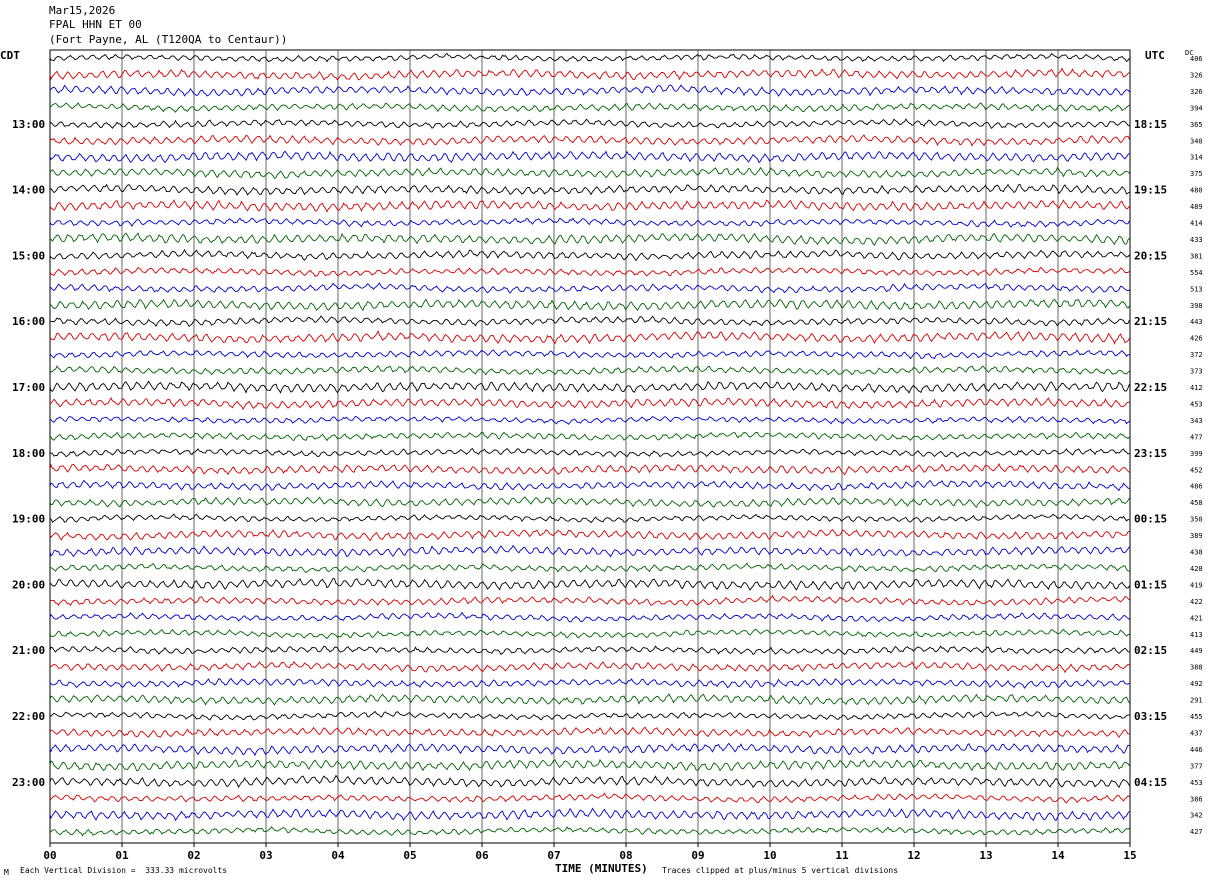 Image resolution: width=1210 pixels, height=886 pixels. What do you see at coordinates (122, 855) in the screenshot?
I see `x-tick-label: 01` at bounding box center [122, 855].